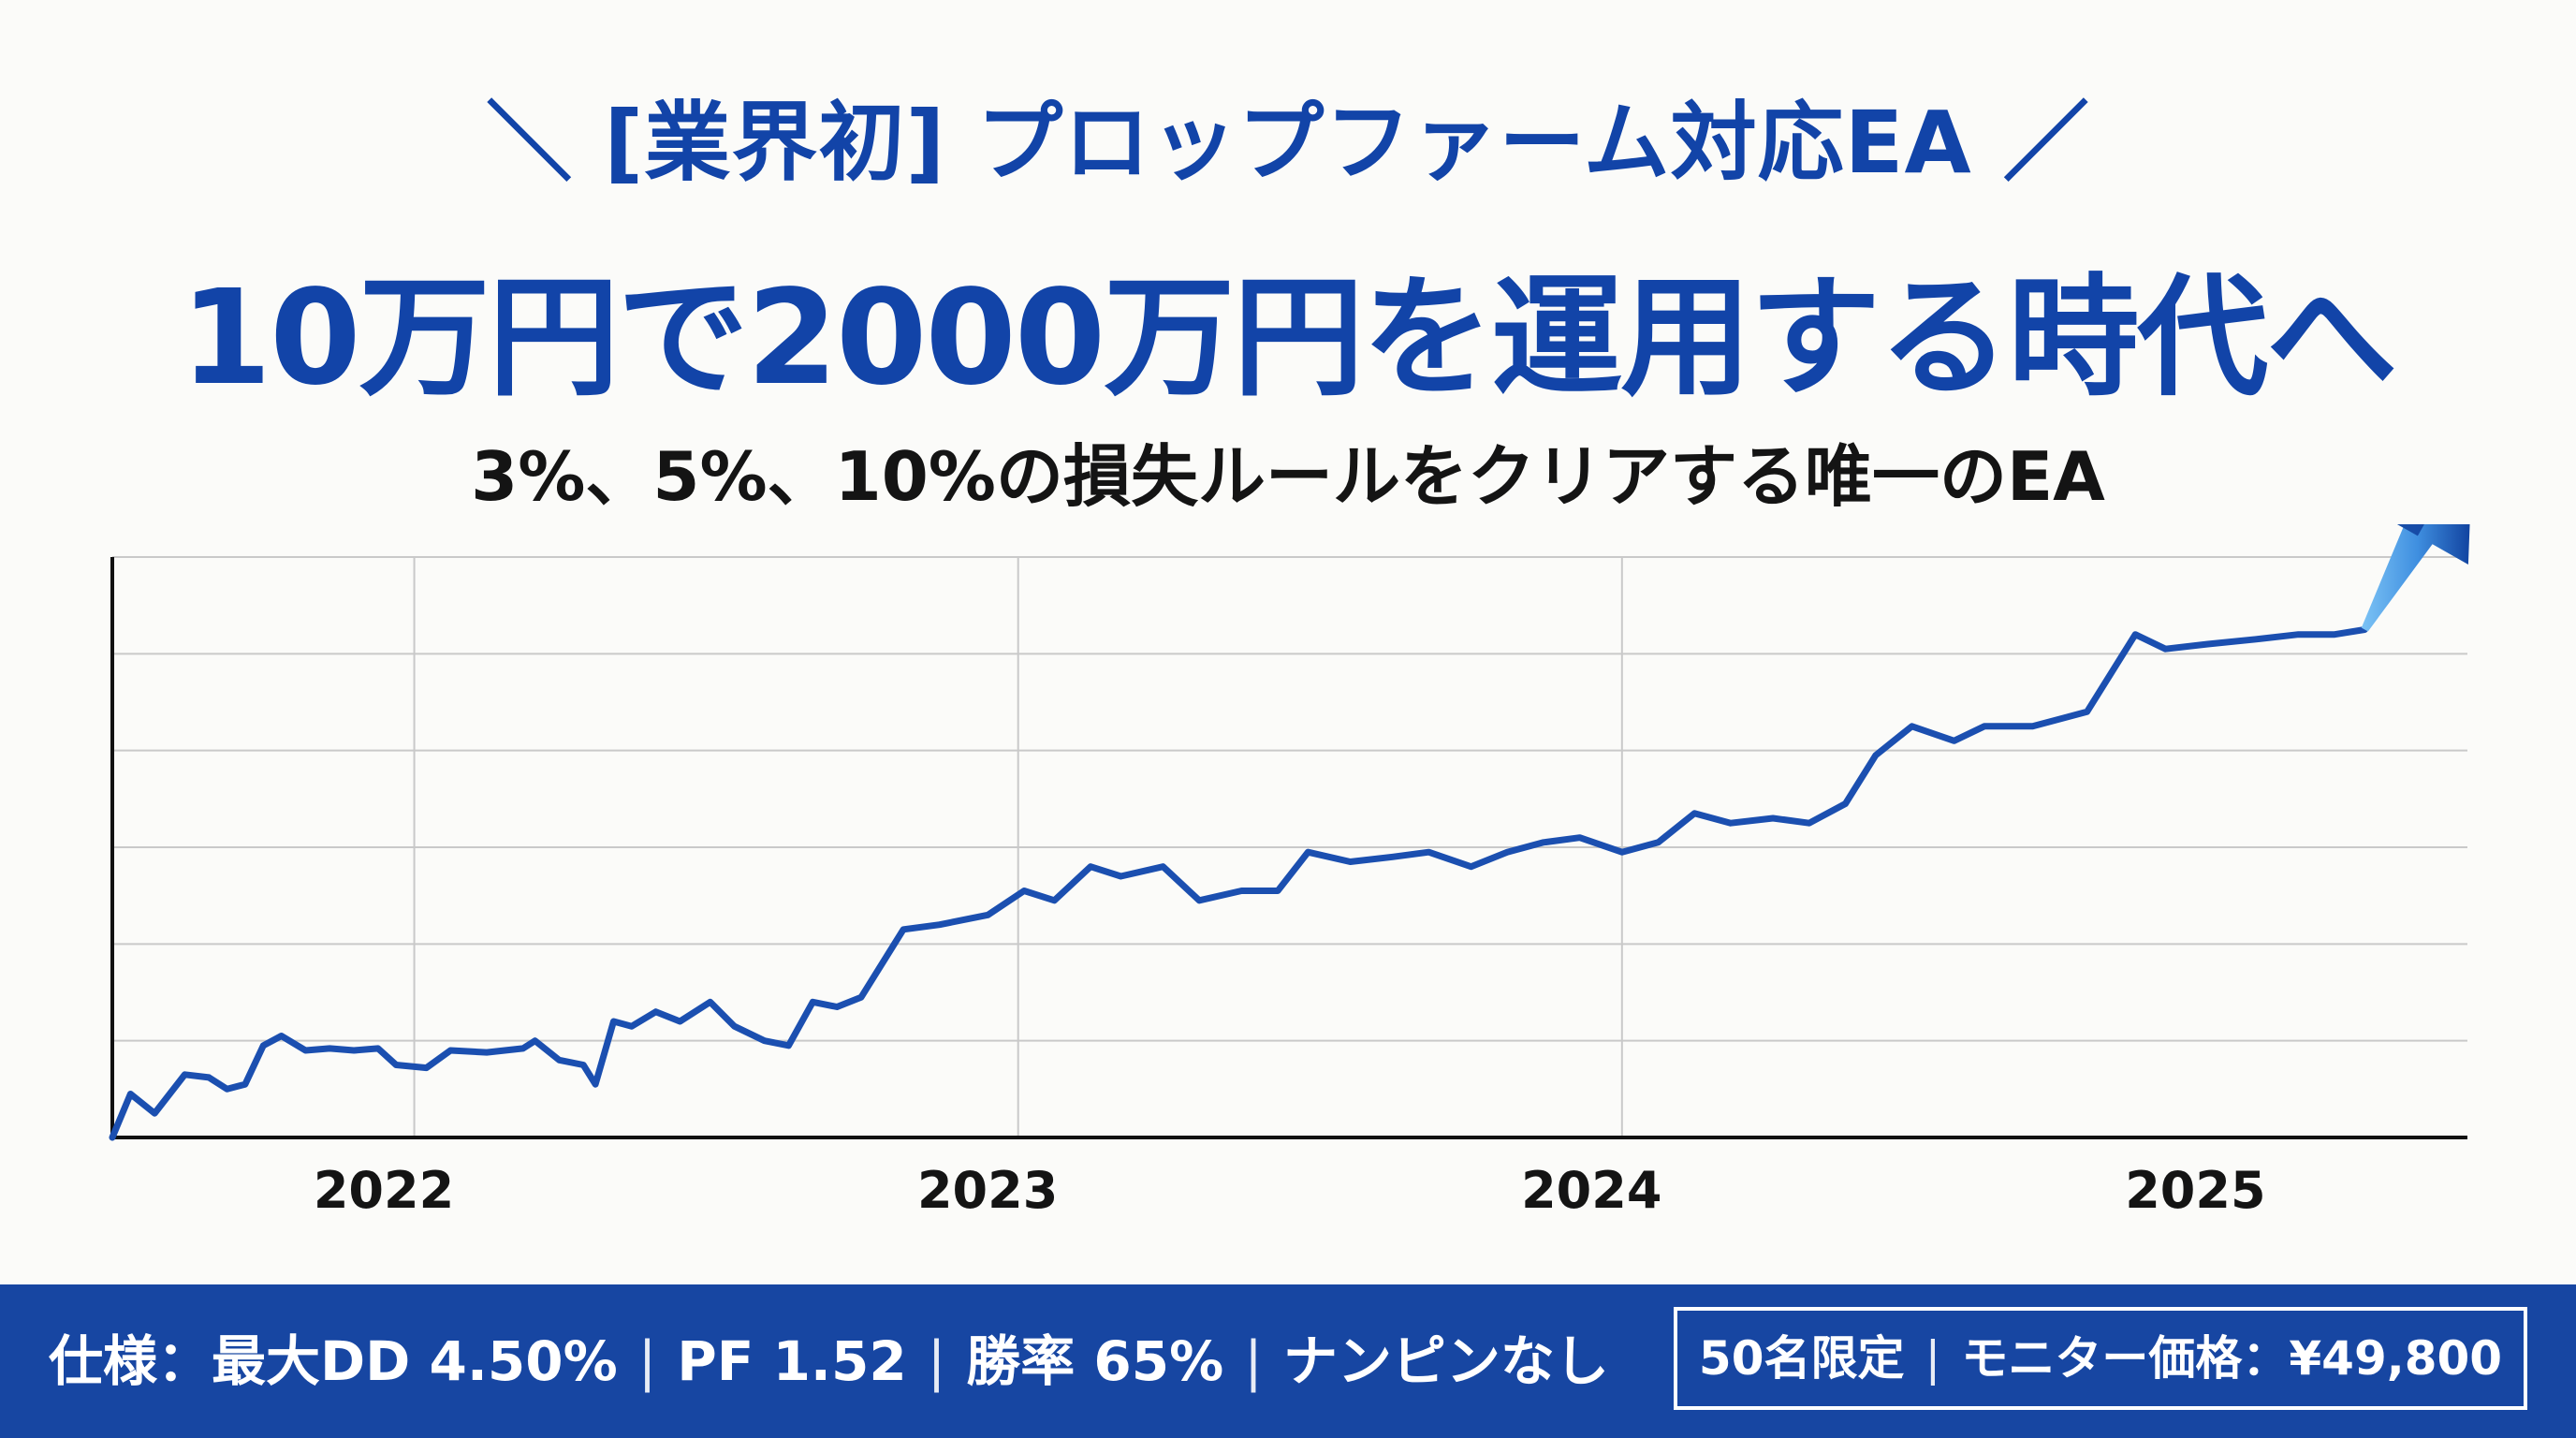 The height and width of the screenshot is (1438, 2576). Describe the element at coordinates (2195, 1190) in the screenshot. I see `x-tick-label: 2025` at that location.